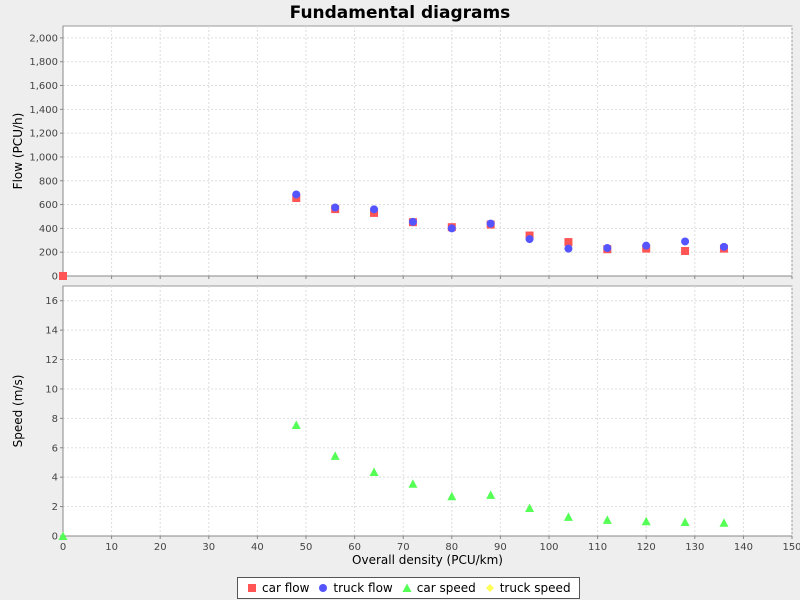 The height and width of the screenshot is (600, 800). What do you see at coordinates (48, 205) in the screenshot?
I see `y-tick-label: 600` at bounding box center [48, 205].